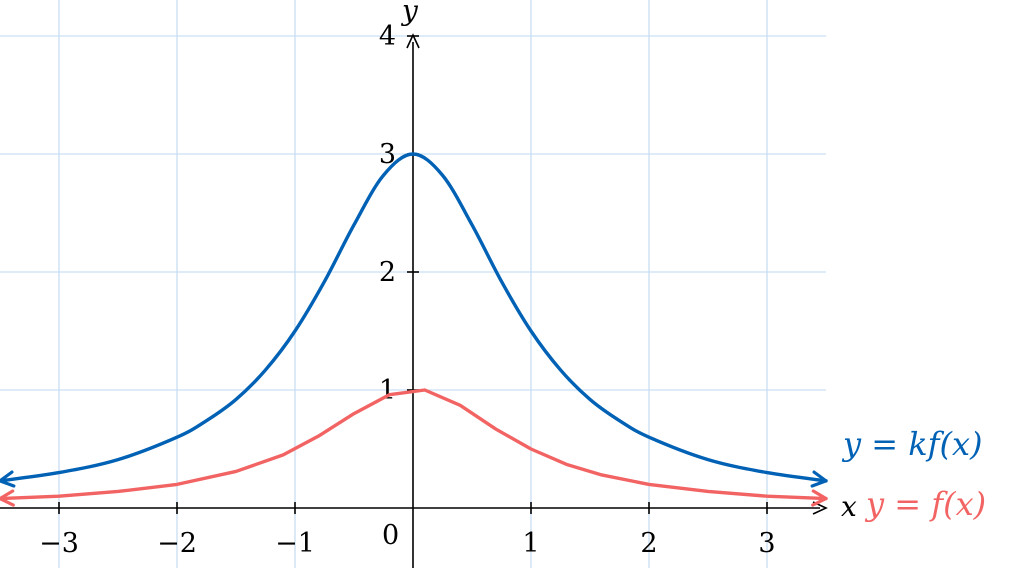 The image size is (1020, 568). I want to click on y-tick-label: 2, so click(387, 272).